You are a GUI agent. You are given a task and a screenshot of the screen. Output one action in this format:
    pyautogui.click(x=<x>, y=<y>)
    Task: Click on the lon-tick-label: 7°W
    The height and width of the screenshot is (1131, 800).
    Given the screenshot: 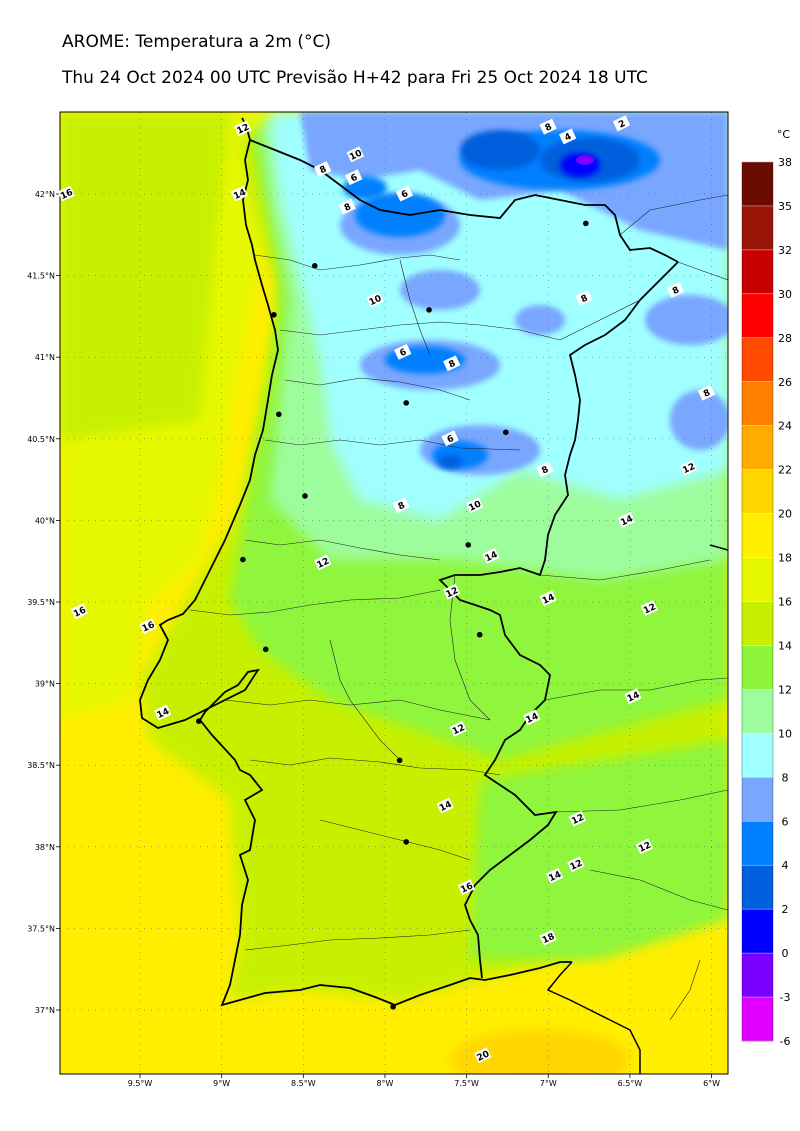 What is the action you would take?
    pyautogui.click(x=548, y=1083)
    